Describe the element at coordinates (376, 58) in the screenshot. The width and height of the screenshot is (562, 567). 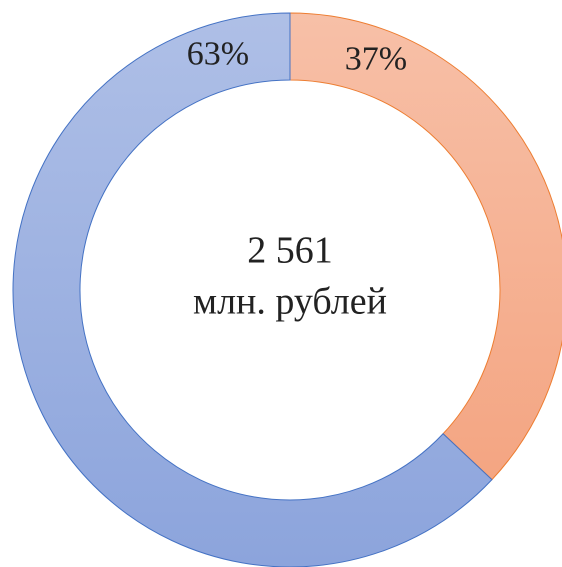
I see `data-label: 37%` at that location.